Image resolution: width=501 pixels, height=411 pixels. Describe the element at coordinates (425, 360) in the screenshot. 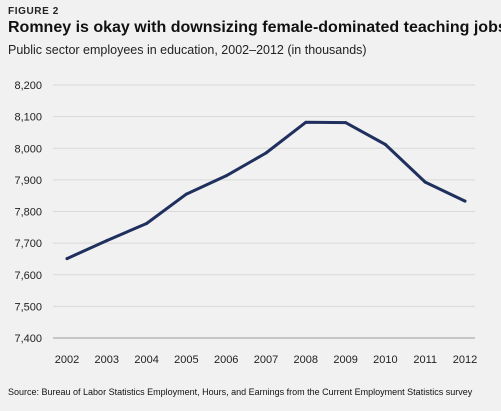

I see `x-tick-label: 2011` at that location.